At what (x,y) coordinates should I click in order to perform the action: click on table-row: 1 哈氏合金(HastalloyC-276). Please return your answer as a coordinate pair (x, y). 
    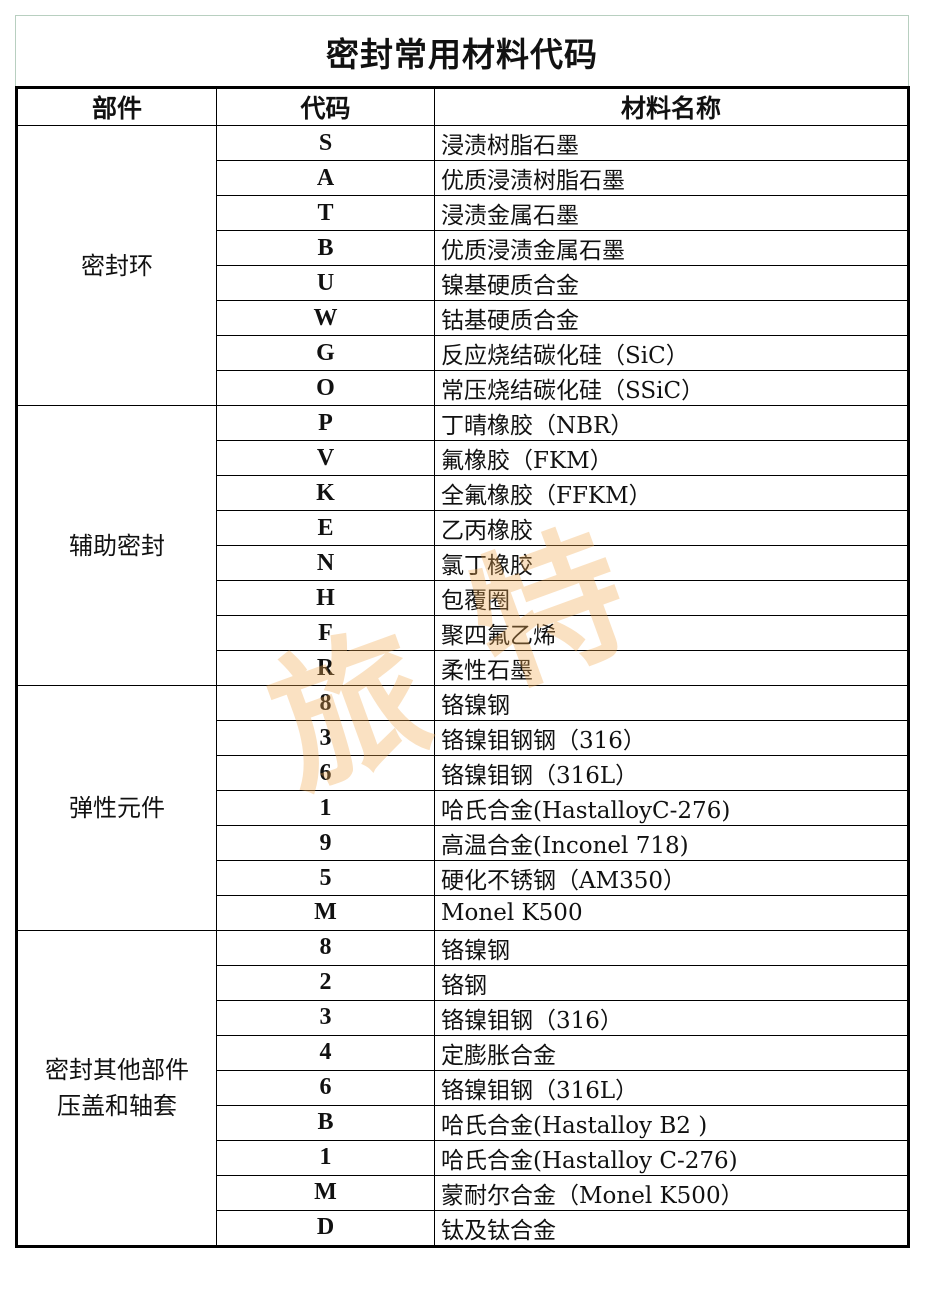
    Looking at the image, I should click on (463, 808).